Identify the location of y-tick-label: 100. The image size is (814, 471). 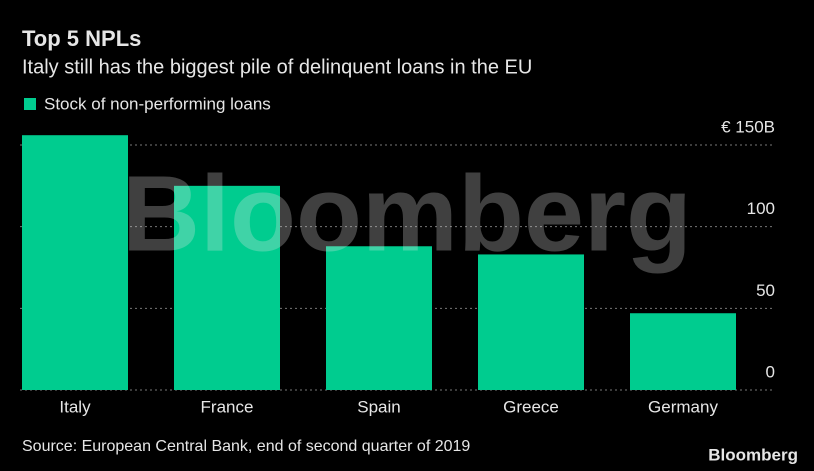
(761, 208).